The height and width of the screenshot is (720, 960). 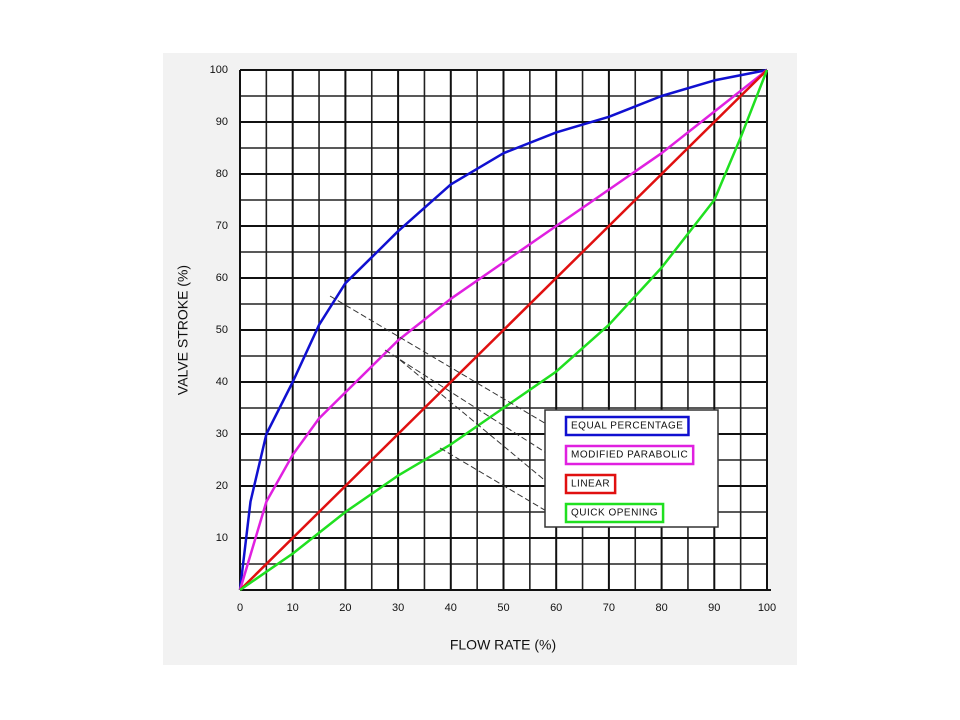 I want to click on x-tick-label: 40, so click(x=451, y=608).